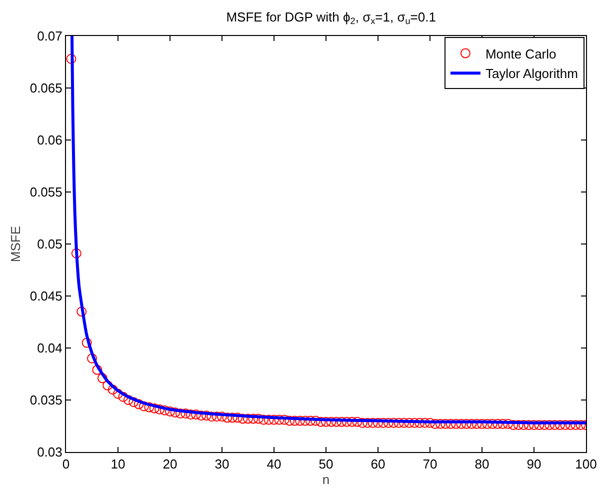 The height and width of the screenshot is (496, 602). Describe the element at coordinates (534, 464) in the screenshot. I see `x-tick-label: 90` at that location.